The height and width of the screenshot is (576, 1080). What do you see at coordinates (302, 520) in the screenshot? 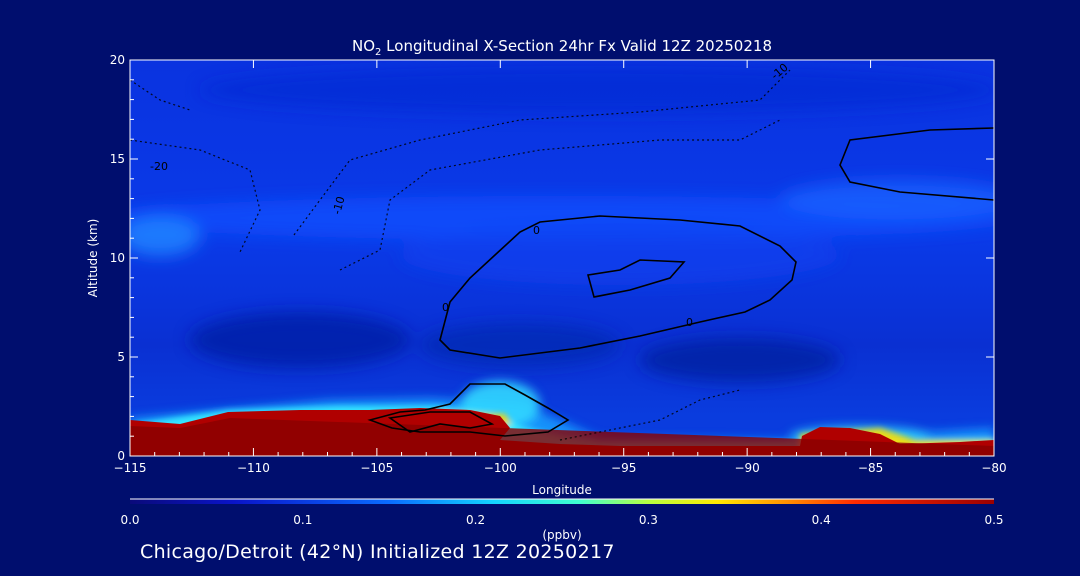
I see `colorbar-tick-label: 0.1` at bounding box center [302, 520].